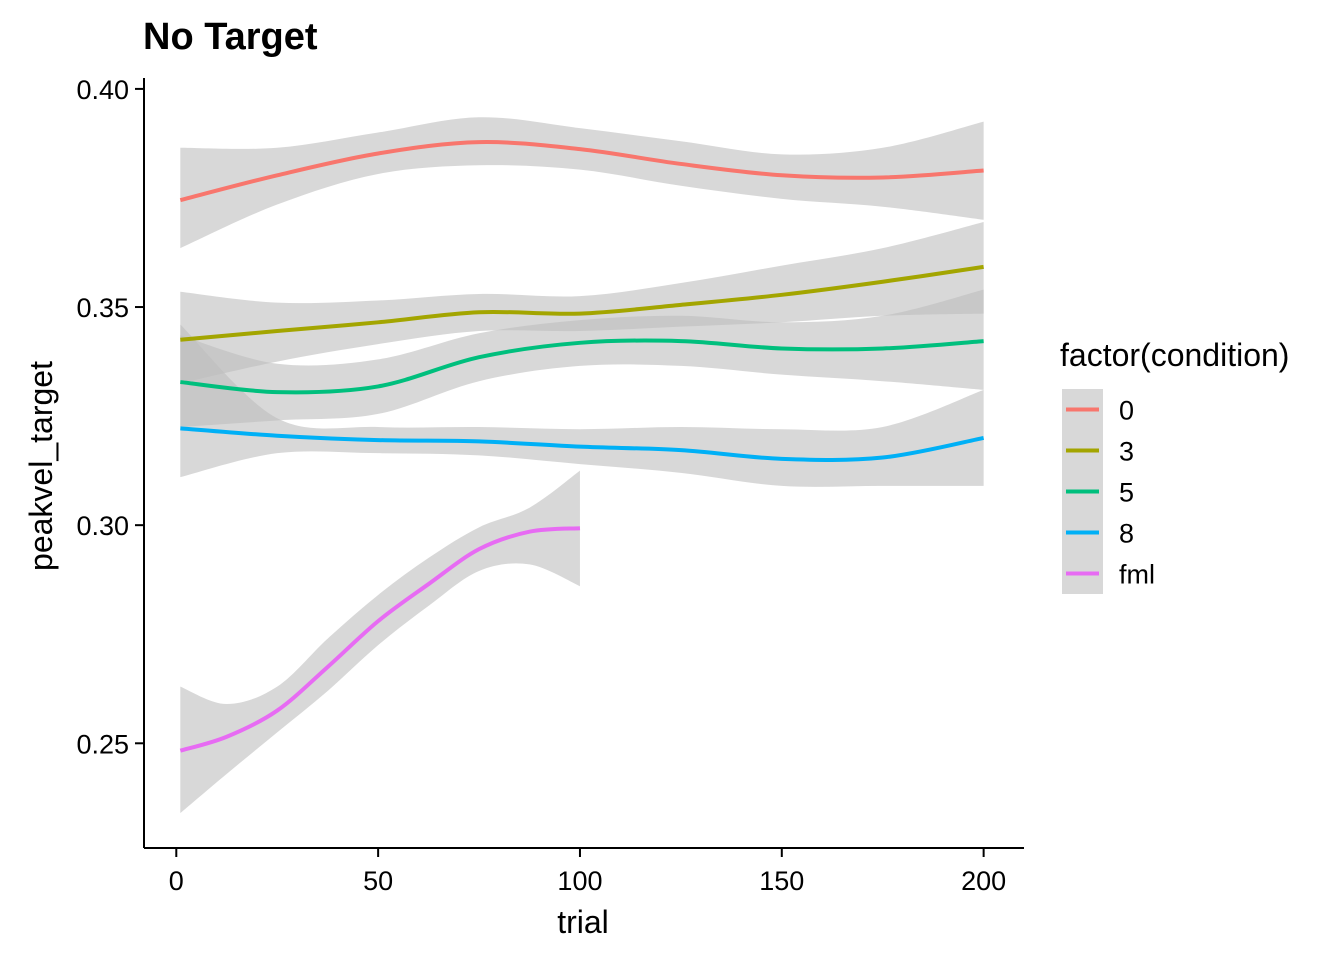 The width and height of the screenshot is (1344, 960). What do you see at coordinates (102, 90) in the screenshot?
I see `y-tick-label: 0.40` at bounding box center [102, 90].